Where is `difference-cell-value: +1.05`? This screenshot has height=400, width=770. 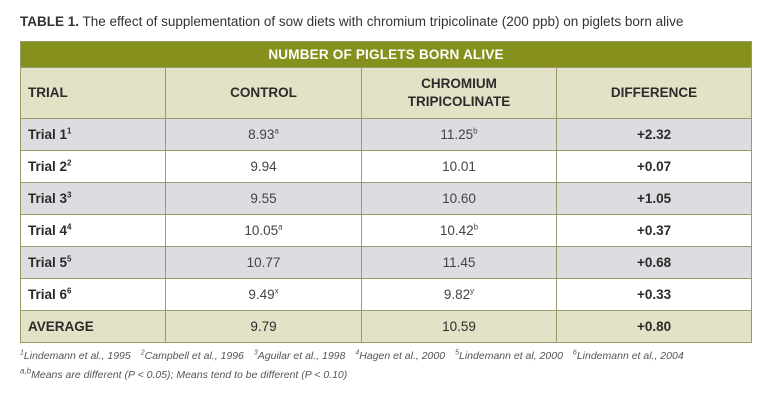
difference-cell-value: +1.05 is located at coordinates (654, 198).